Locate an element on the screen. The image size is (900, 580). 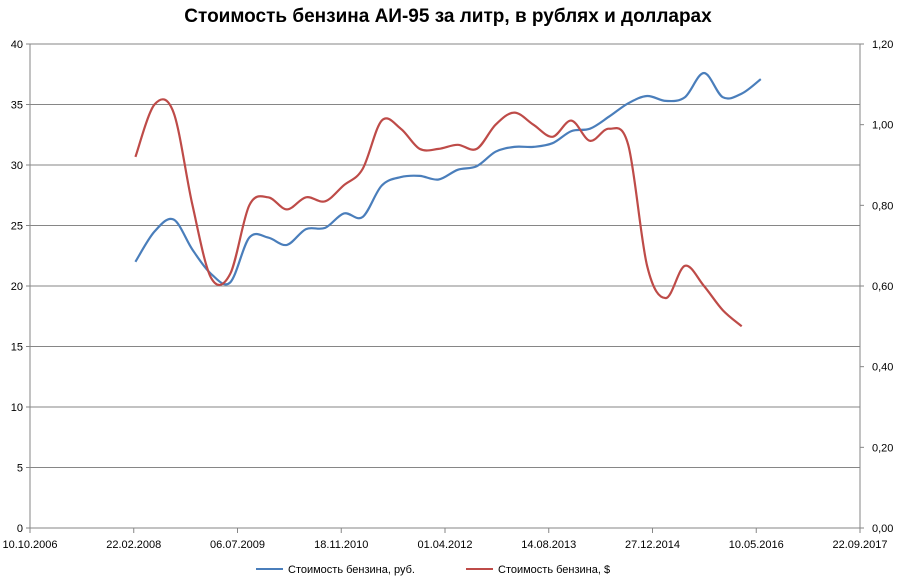
x-tick-label: 14.08.2013 is located at coordinates (548, 545).